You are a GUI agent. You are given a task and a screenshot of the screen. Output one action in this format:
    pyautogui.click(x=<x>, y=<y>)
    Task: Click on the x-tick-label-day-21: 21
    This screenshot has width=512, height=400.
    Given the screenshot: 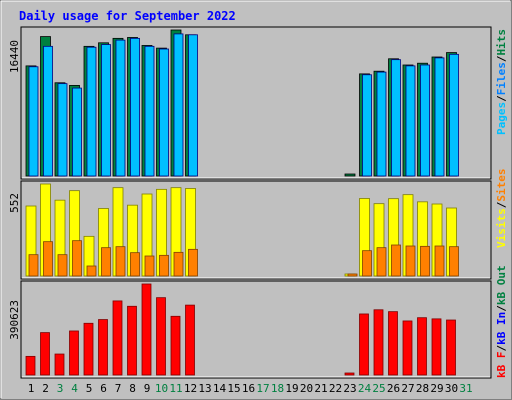 What is the action you would take?
    pyautogui.click(x=320, y=388)
    